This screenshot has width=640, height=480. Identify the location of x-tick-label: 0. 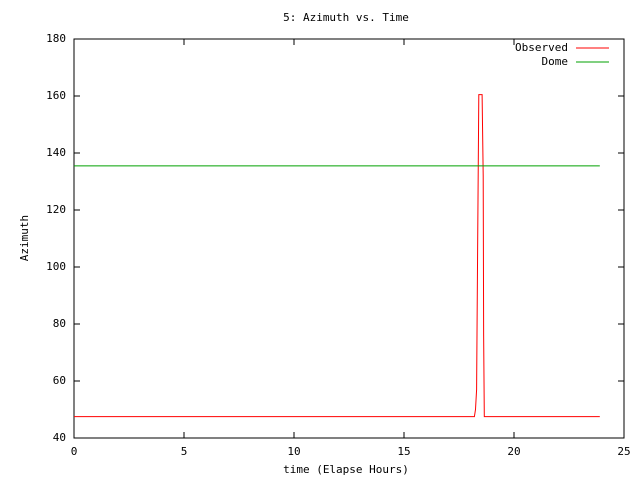
(74, 451).